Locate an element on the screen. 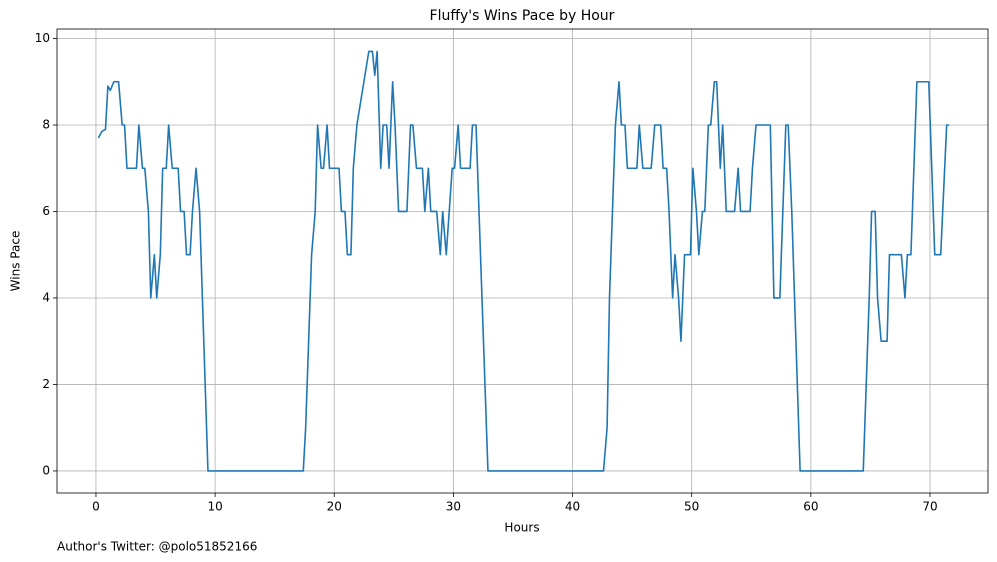 This screenshot has height=562, width=997. y-tick-label: 2 is located at coordinates (46, 384).